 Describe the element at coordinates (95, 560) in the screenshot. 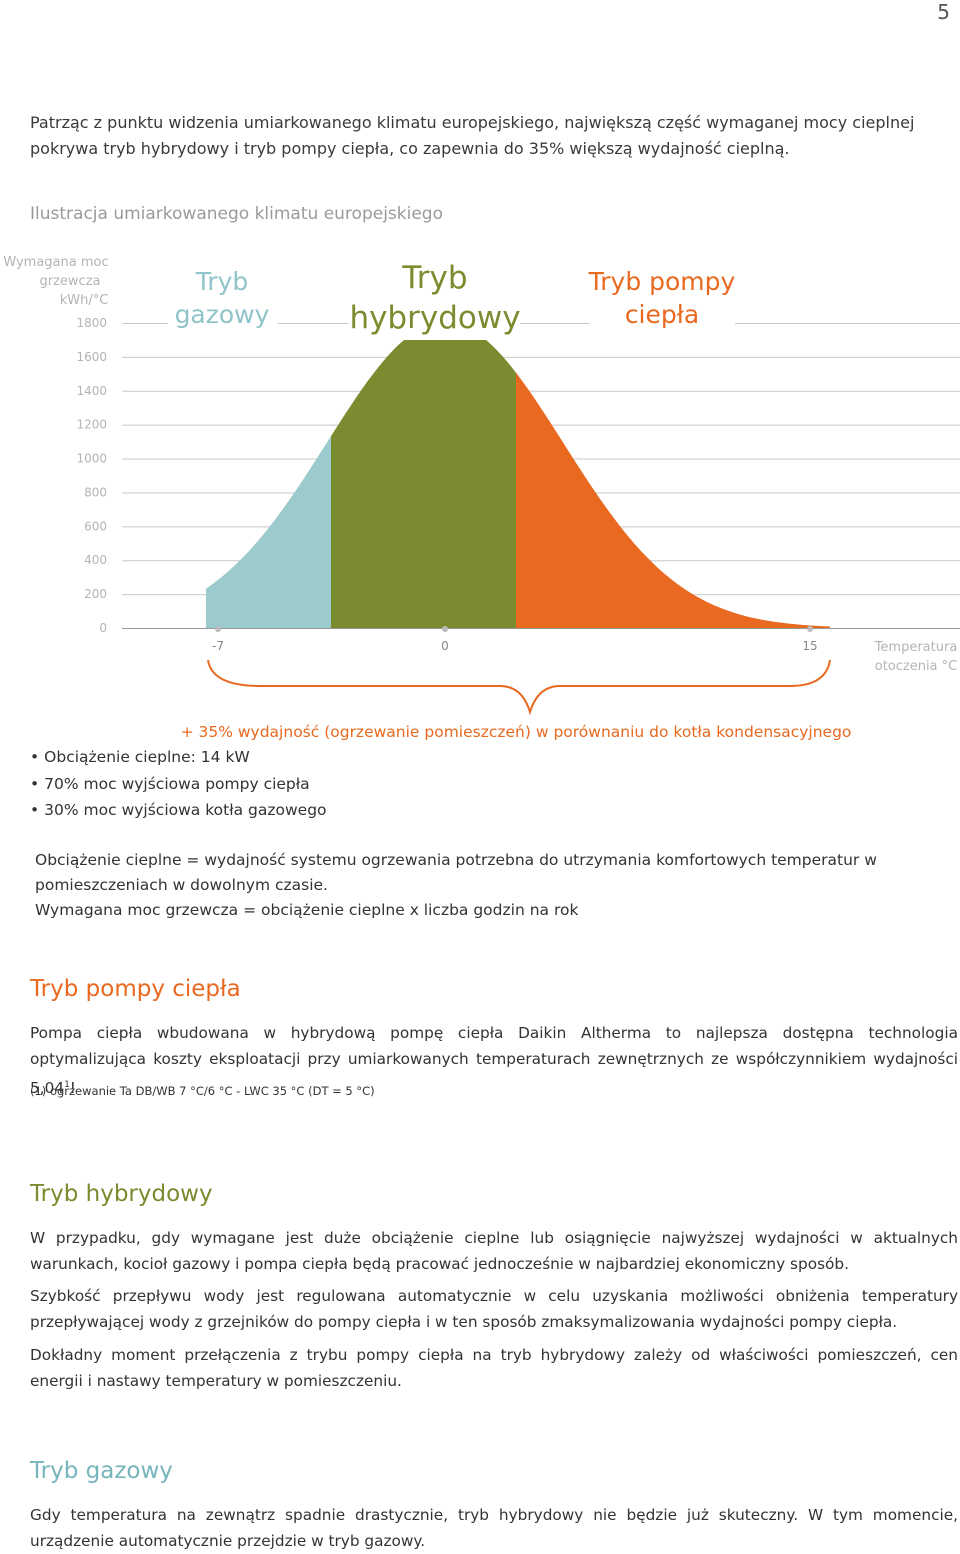

I see `y-tick-label: 400` at that location.